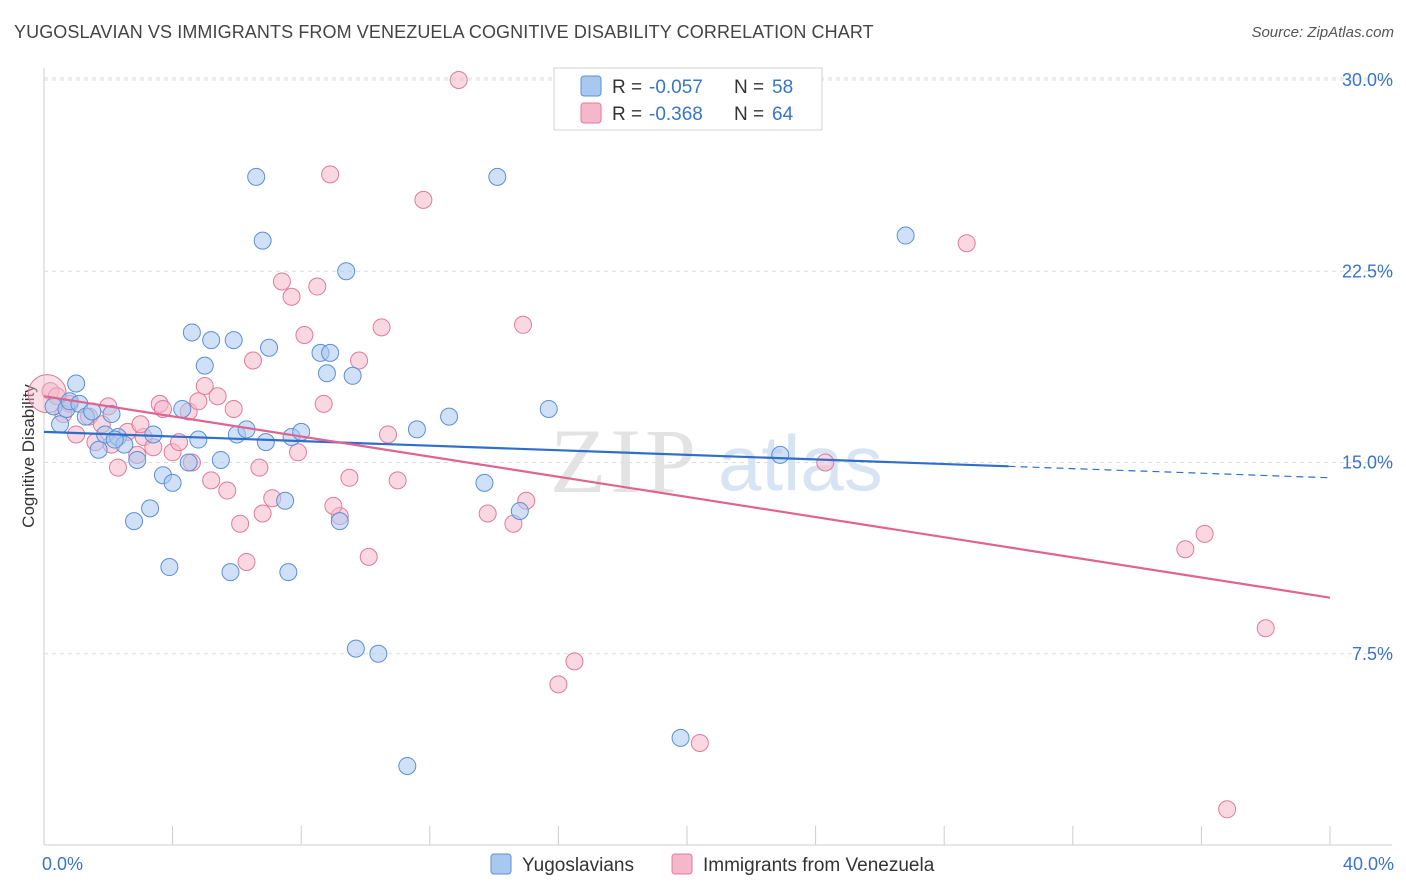  Describe the element at coordinates (1367, 463) in the screenshot. I see `y-tick-label: 15.0%` at that location.